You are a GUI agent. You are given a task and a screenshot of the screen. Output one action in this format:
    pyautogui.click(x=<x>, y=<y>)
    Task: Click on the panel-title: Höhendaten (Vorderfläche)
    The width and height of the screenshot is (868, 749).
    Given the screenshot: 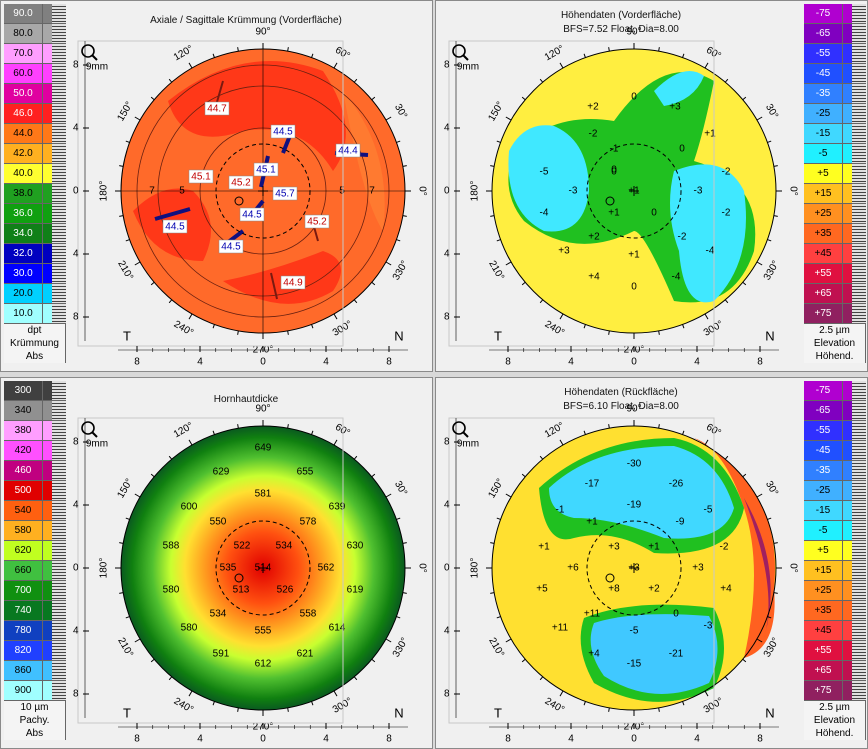 What is the action you would take?
    pyautogui.click(x=621, y=15)
    